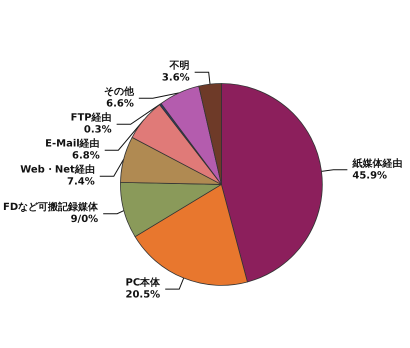 This screenshot has height=348, width=410. What do you see at coordinates (179, 66) in the screenshot?
I see `slice-label: 不明` at bounding box center [179, 66].